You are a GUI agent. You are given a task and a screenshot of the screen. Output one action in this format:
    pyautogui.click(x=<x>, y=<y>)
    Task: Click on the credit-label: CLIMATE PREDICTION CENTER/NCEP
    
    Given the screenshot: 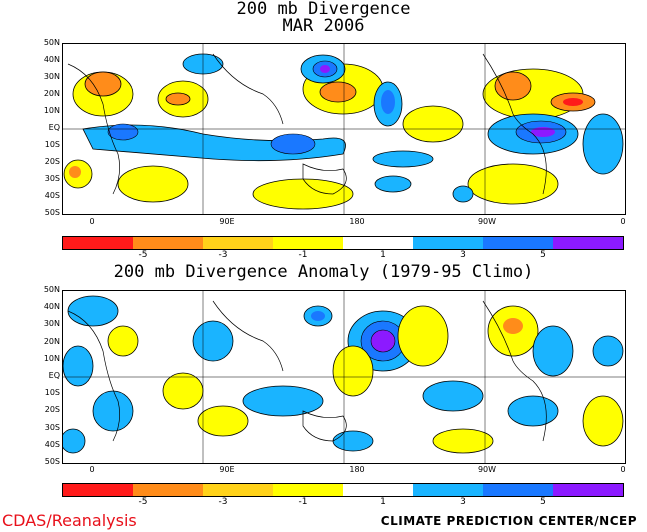 What is the action you would take?
    pyautogui.click(x=508, y=521)
    